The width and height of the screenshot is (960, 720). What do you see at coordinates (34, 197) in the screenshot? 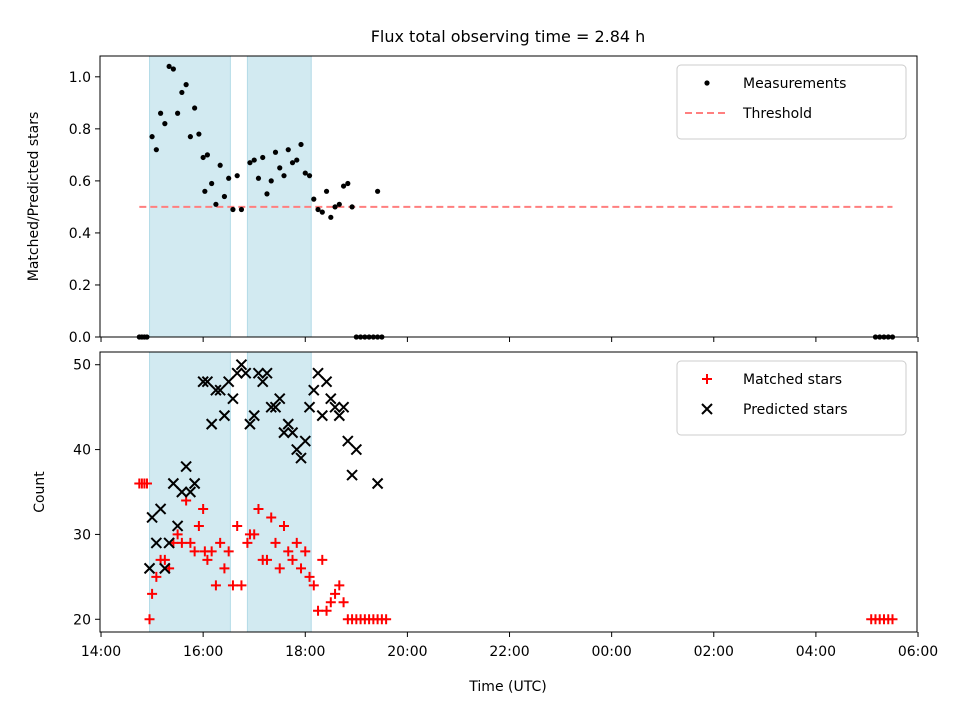
I see `y-axis-label: Matched/Predicted stars` at bounding box center [34, 197].